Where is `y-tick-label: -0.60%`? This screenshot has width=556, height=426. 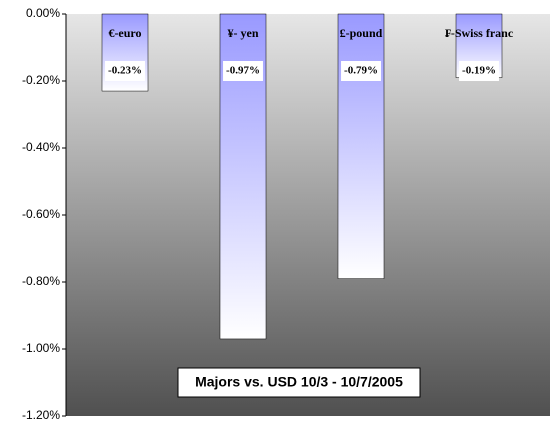
y-tick-label: -0.60% is located at coordinates (41, 214).